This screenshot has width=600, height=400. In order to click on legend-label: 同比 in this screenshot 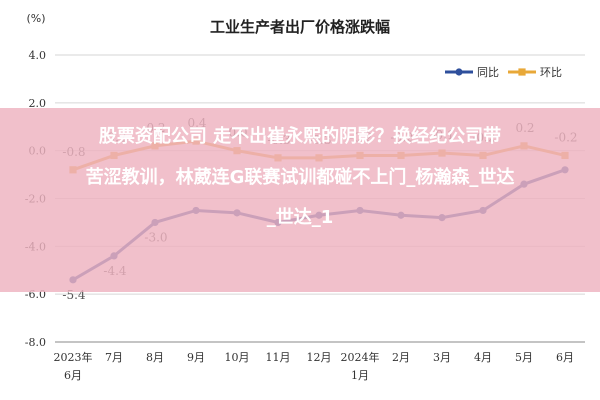, I will do `click(488, 72)`.